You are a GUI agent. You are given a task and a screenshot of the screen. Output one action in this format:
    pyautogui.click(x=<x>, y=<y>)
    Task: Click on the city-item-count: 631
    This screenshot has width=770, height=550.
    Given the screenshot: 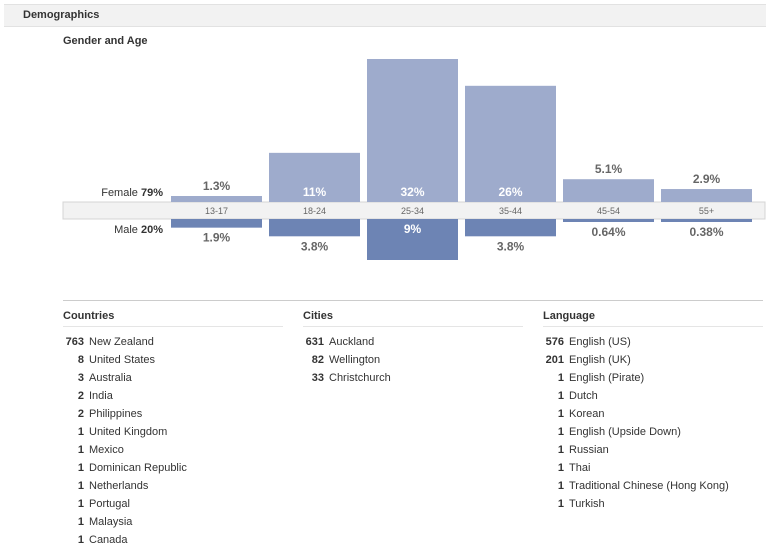 What is the action you would take?
    pyautogui.click(x=314, y=342)
    